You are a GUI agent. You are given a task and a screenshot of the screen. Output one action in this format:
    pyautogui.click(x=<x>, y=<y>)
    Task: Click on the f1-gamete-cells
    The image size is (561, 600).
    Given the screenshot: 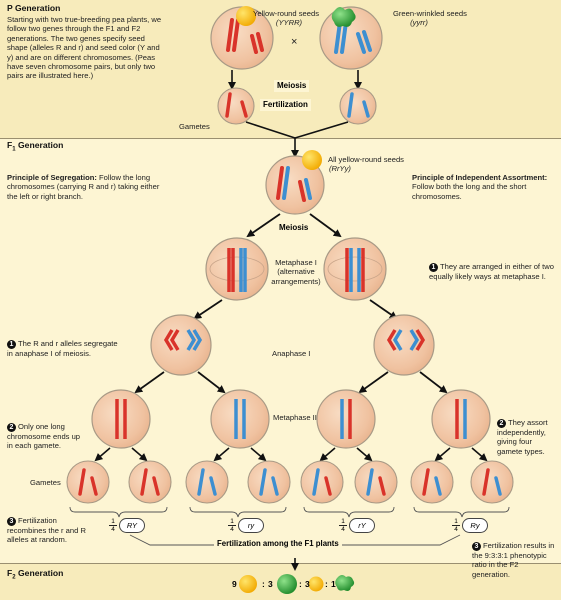 What is the action you would take?
    pyautogui.click(x=290, y=482)
    